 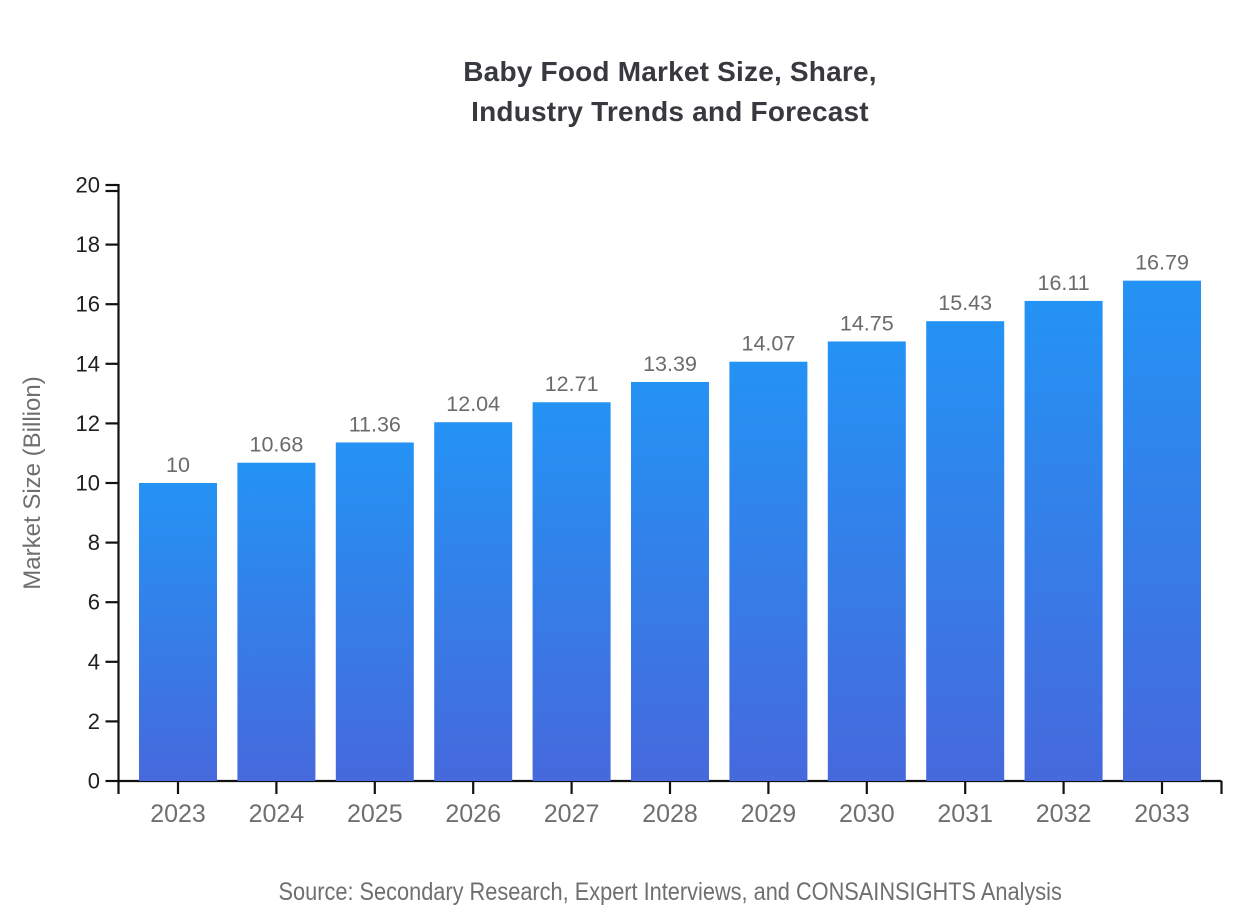 What do you see at coordinates (571, 591) in the screenshot?
I see `bar-2027` at bounding box center [571, 591].